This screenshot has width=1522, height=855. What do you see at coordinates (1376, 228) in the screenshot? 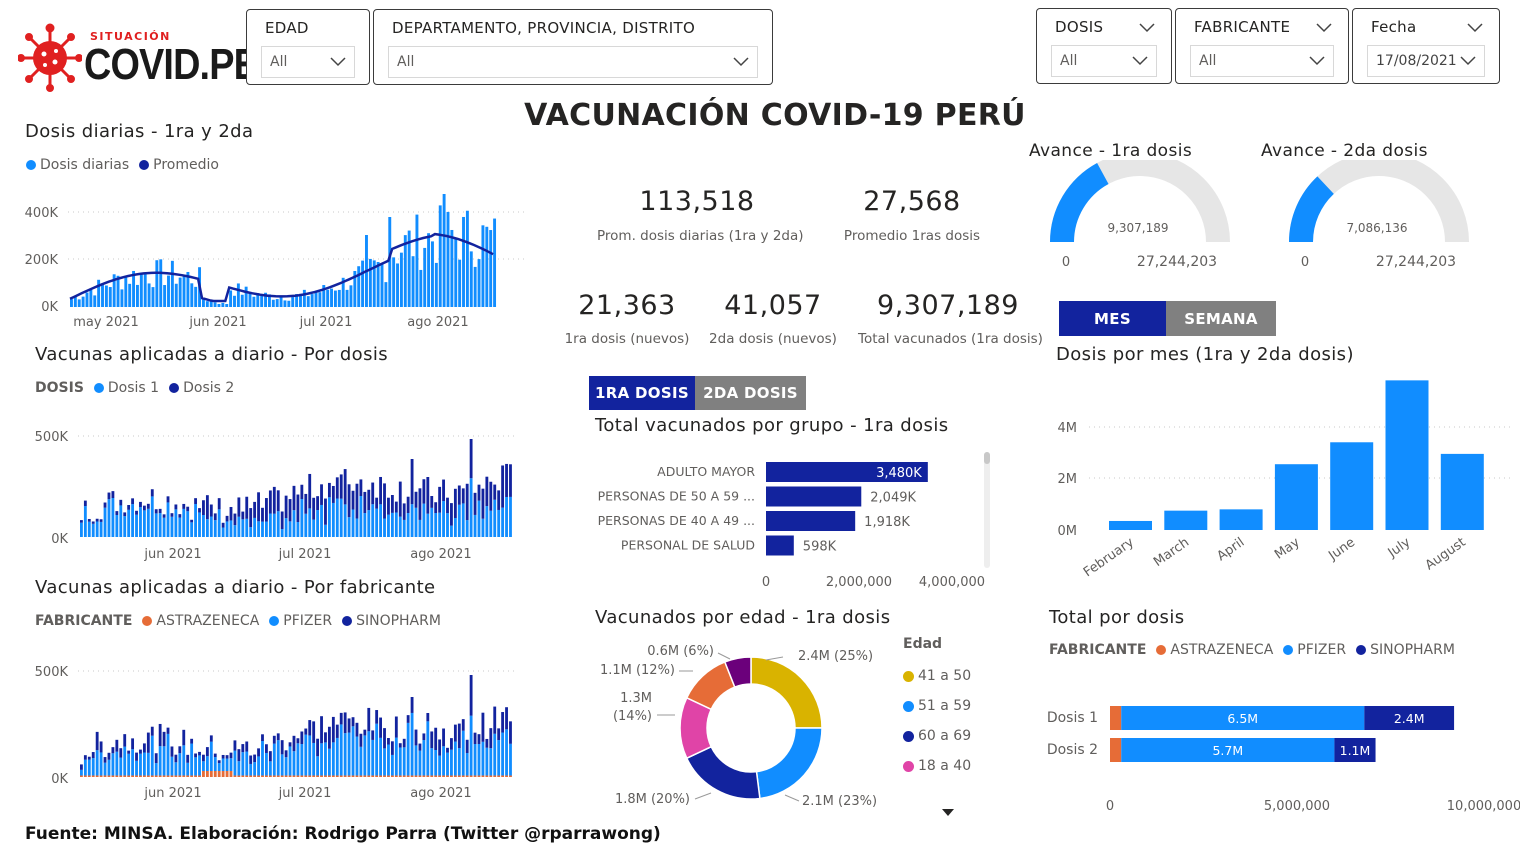
I see `gauge-value: 7,086,136` at bounding box center [1376, 228].